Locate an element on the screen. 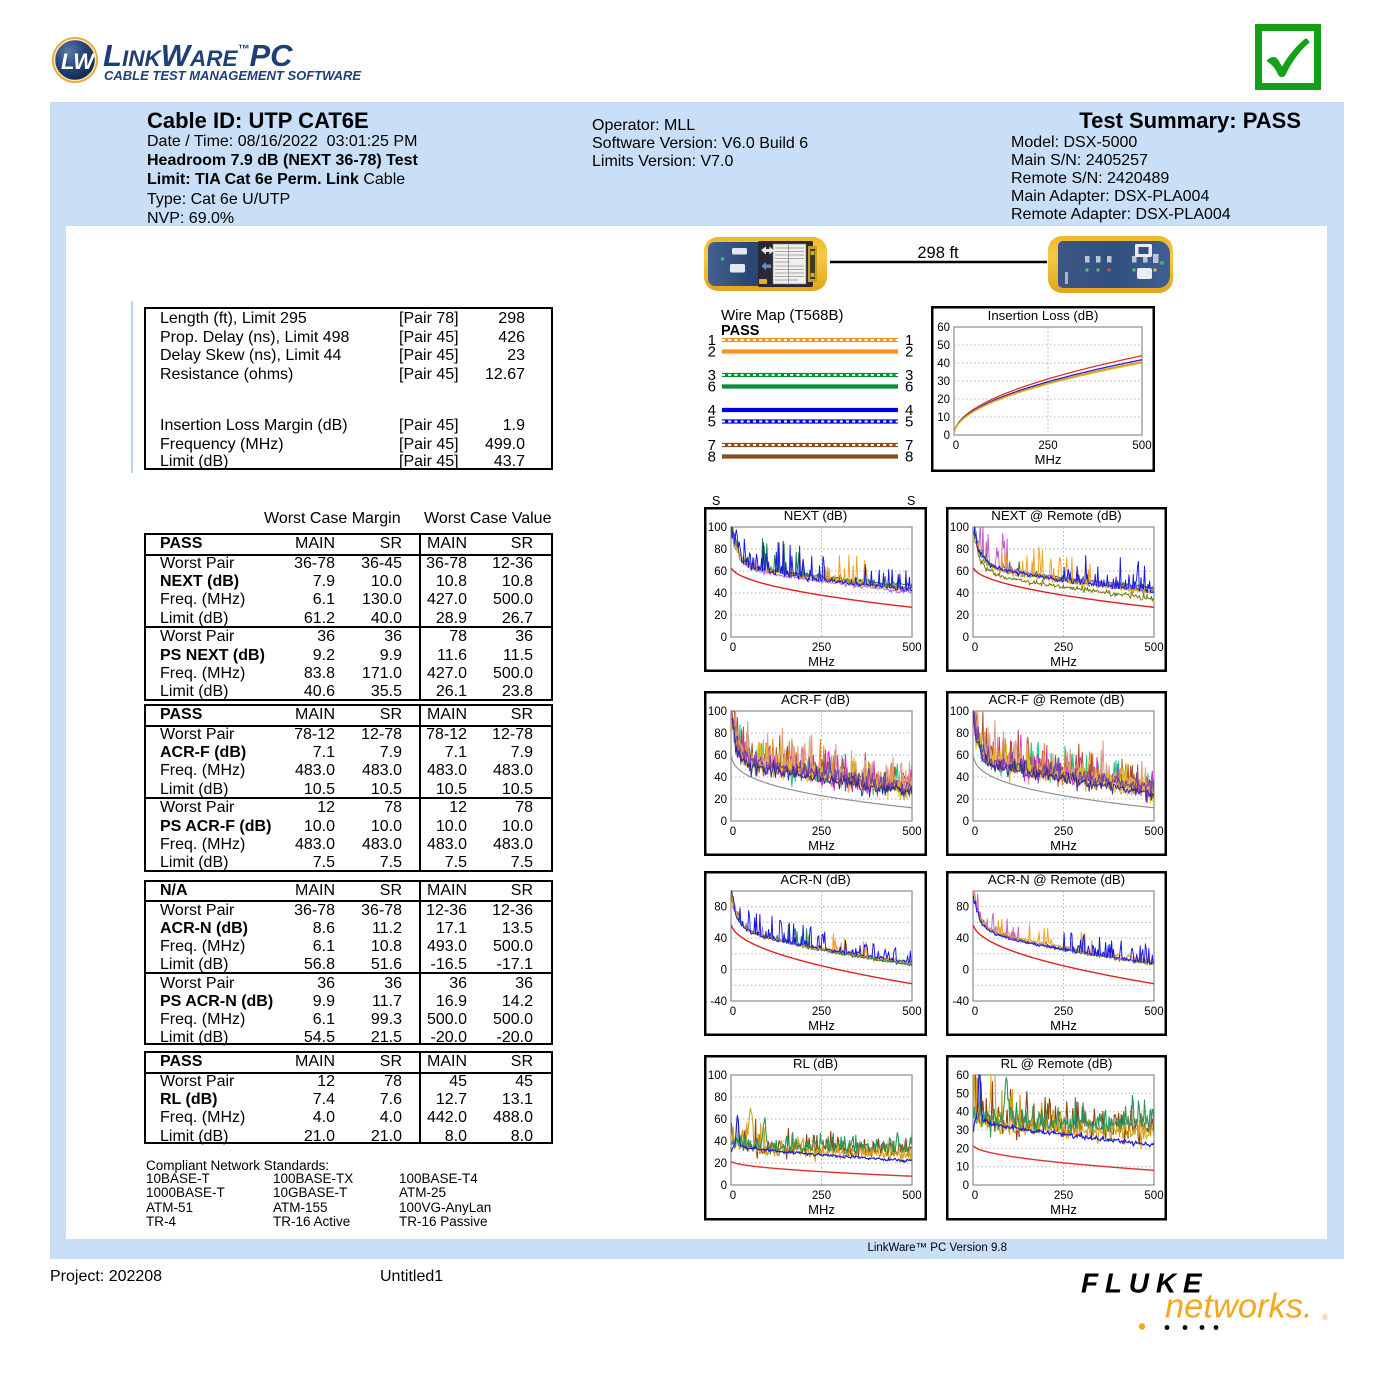 The width and height of the screenshot is (1400, 1400). svg-text: ACR-N @ Remote (dB) is located at coordinates (1056, 879).